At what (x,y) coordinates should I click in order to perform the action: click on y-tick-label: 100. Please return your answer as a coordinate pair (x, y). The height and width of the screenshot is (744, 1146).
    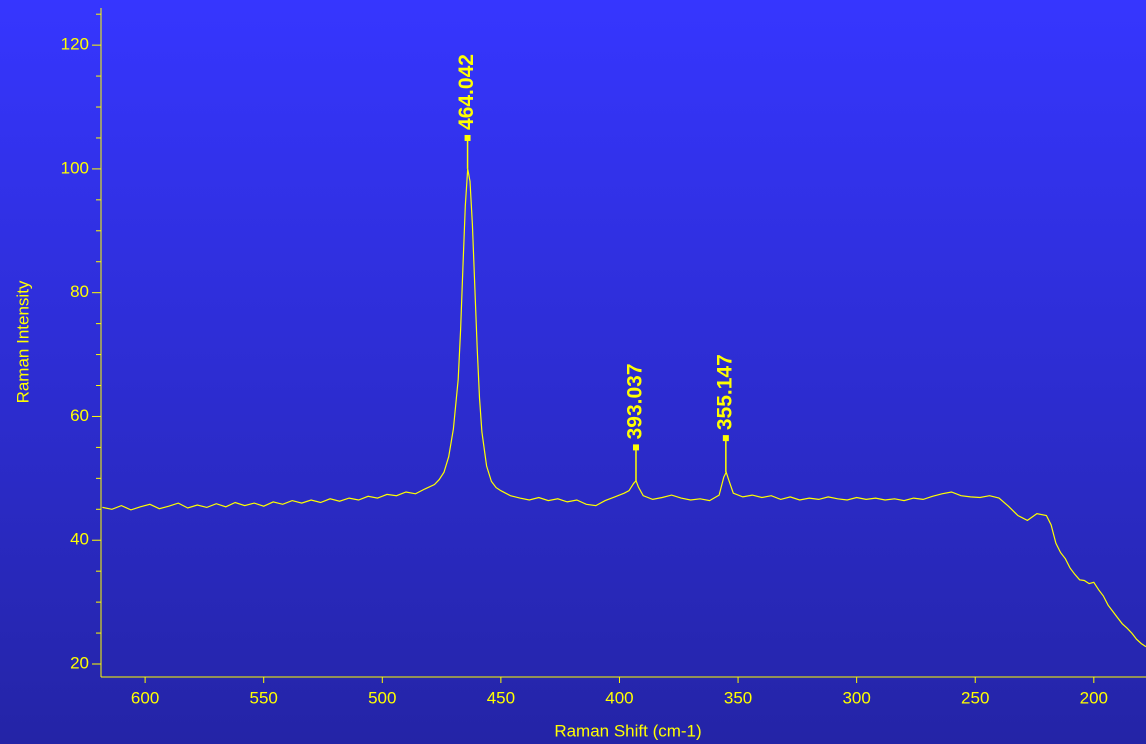
    Looking at the image, I should click on (75, 167).